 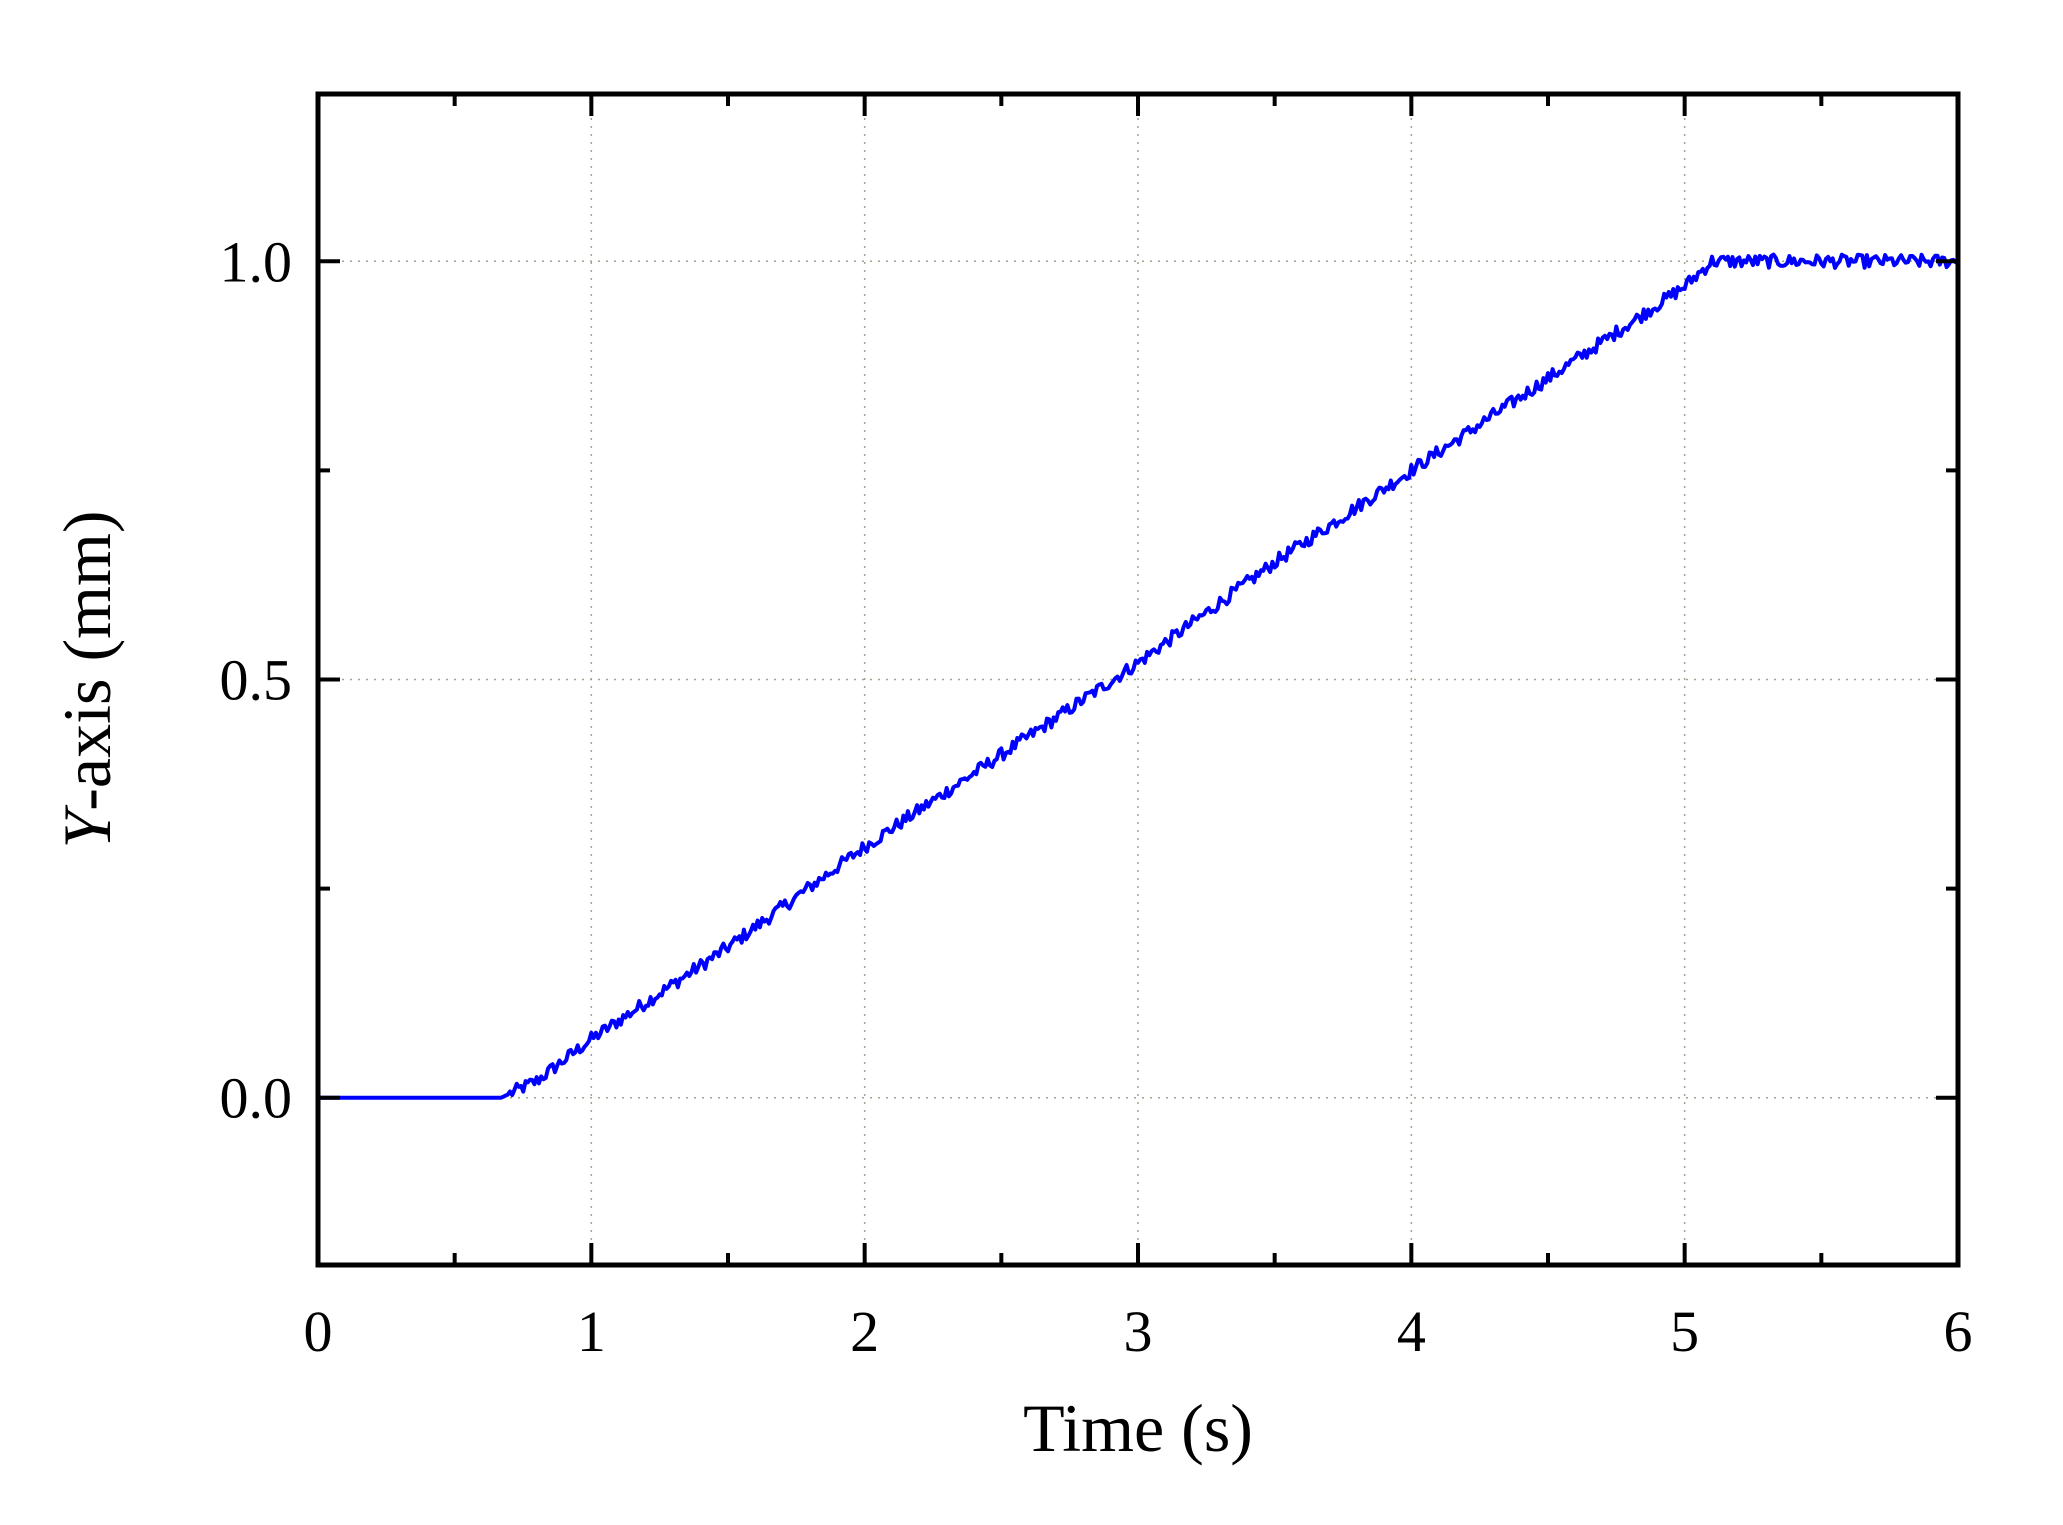 What do you see at coordinates (1138, 1428) in the screenshot?
I see `x-axis-title: Time (s)` at bounding box center [1138, 1428].